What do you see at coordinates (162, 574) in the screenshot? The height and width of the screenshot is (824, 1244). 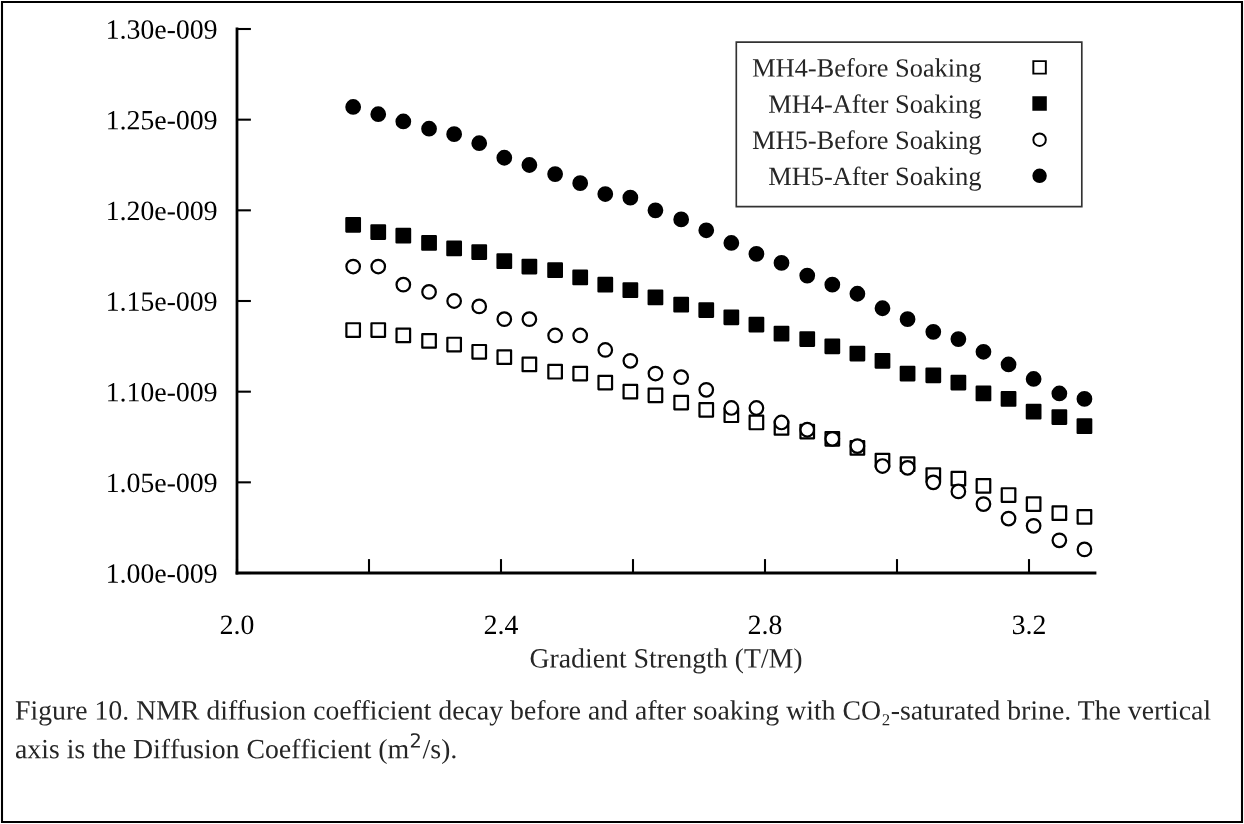 I see `y-tick-label: 1.00e-009` at bounding box center [162, 574].